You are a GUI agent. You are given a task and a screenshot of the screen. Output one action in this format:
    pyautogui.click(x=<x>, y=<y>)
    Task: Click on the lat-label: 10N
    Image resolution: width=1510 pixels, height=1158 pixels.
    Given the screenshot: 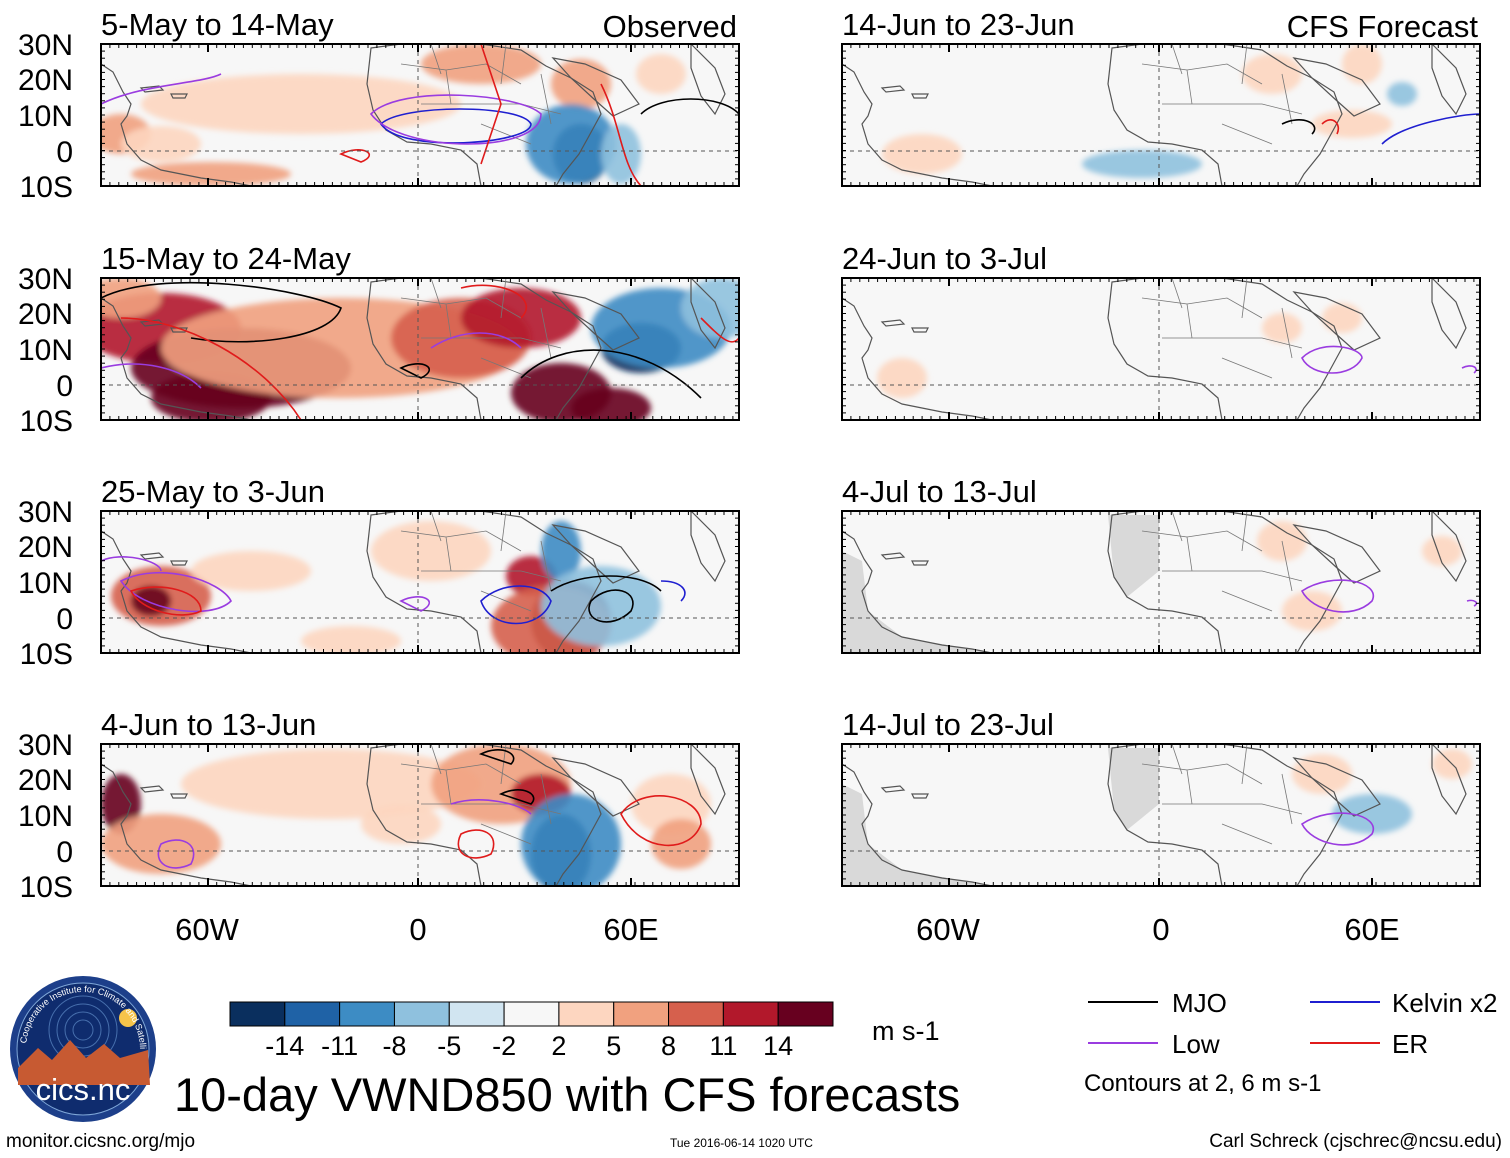 What is the action you would take?
    pyautogui.click(x=45, y=116)
    